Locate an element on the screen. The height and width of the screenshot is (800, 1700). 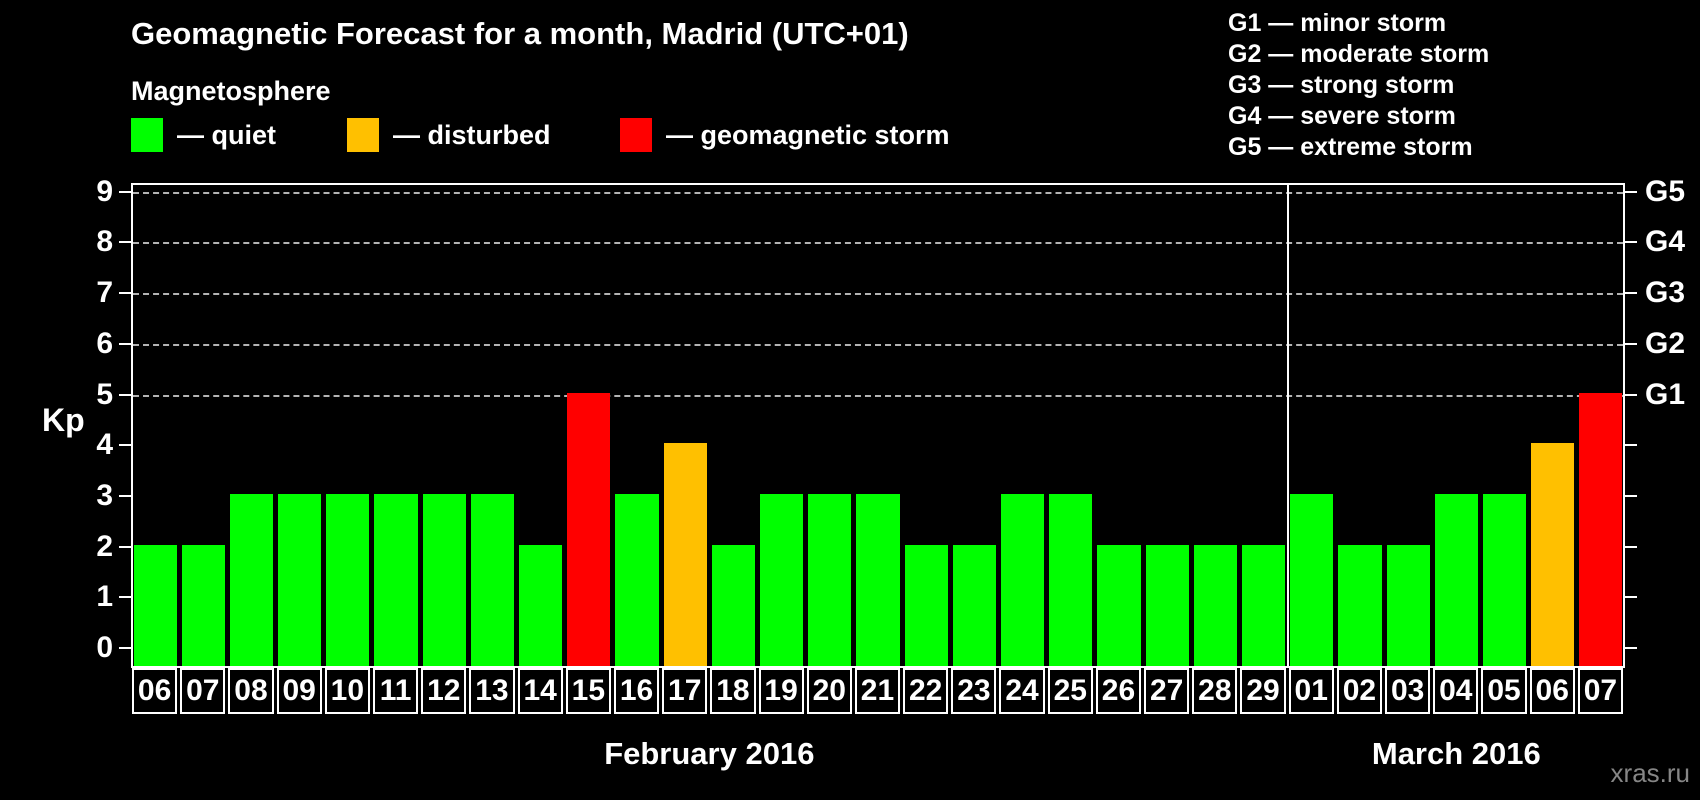
y-axis-title: Kp is located at coordinates (63, 419).